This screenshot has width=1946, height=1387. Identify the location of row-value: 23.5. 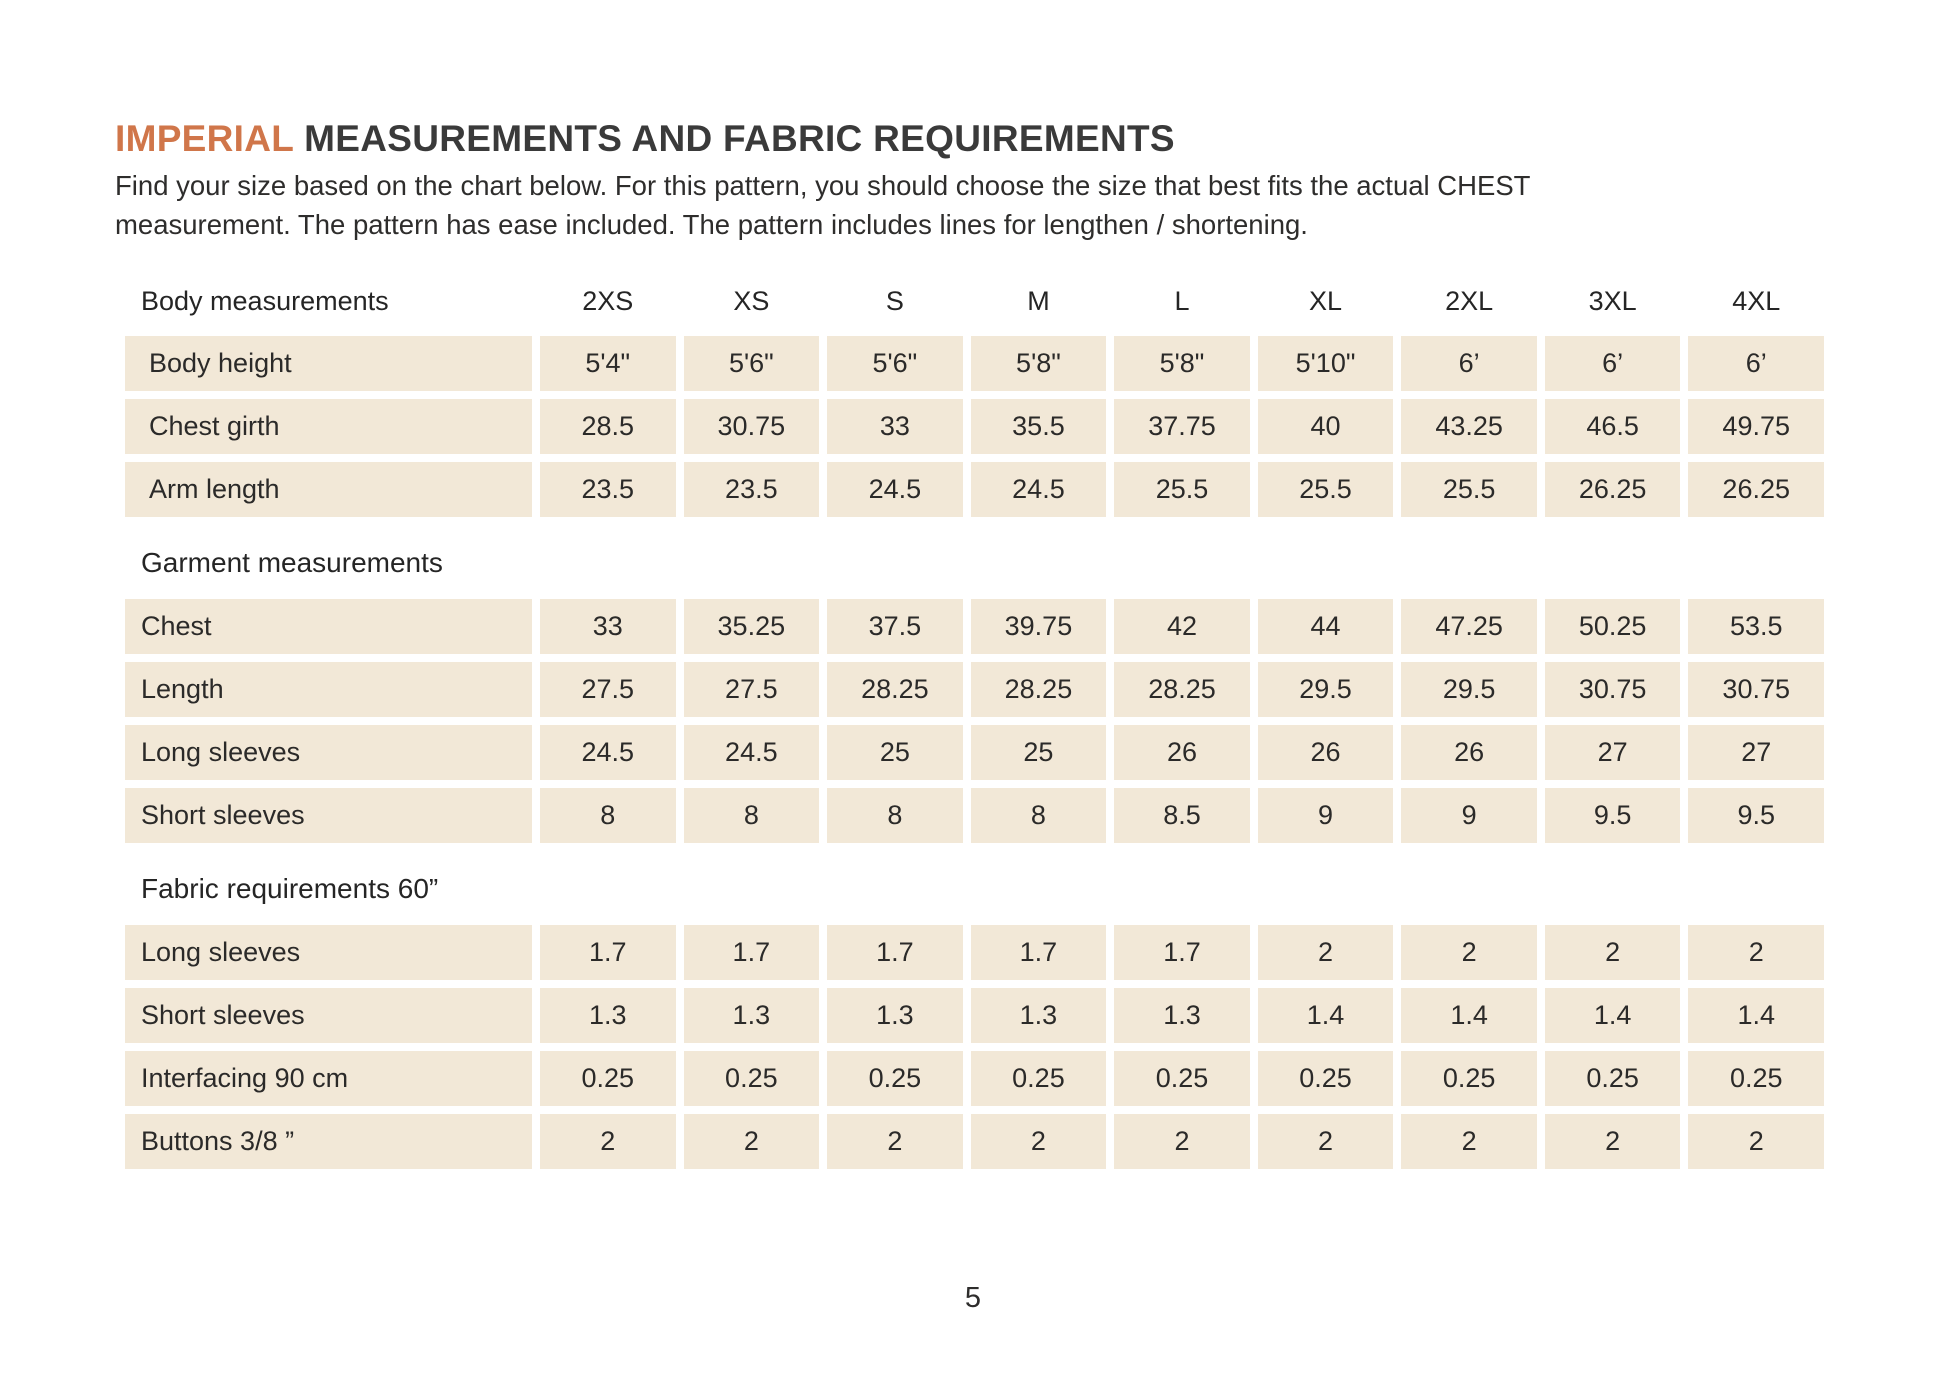
(751, 489).